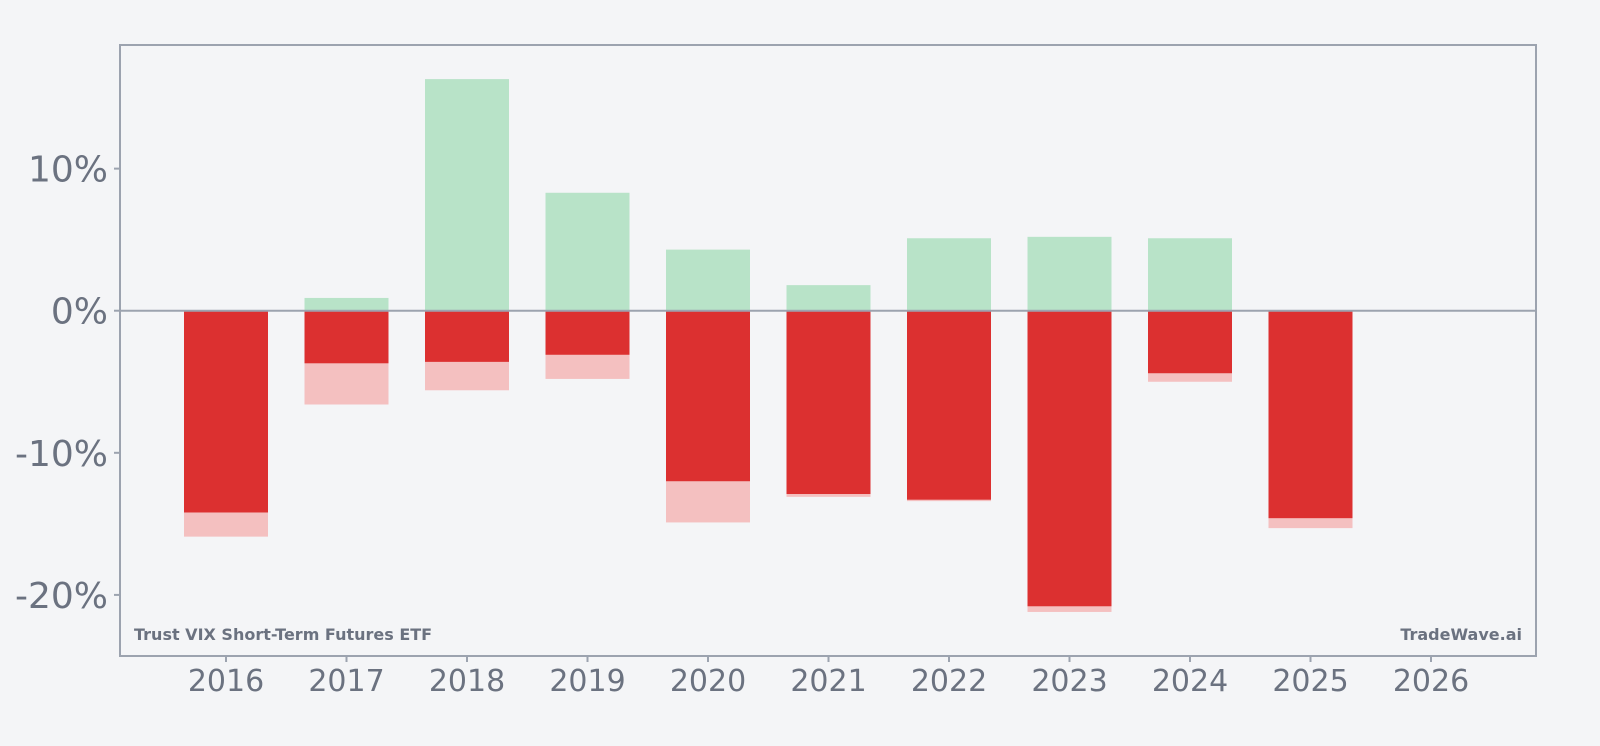  What do you see at coordinates (467, 336) in the screenshot?
I see `return-bar-2018` at bounding box center [467, 336].